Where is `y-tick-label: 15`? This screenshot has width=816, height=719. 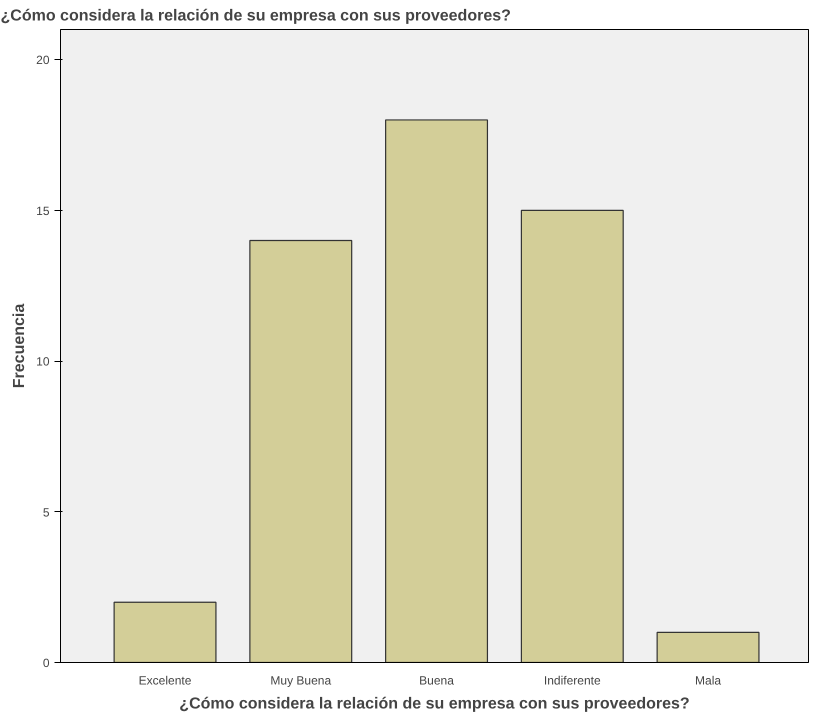
y-tick-label: 15 is located at coordinates (43, 211).